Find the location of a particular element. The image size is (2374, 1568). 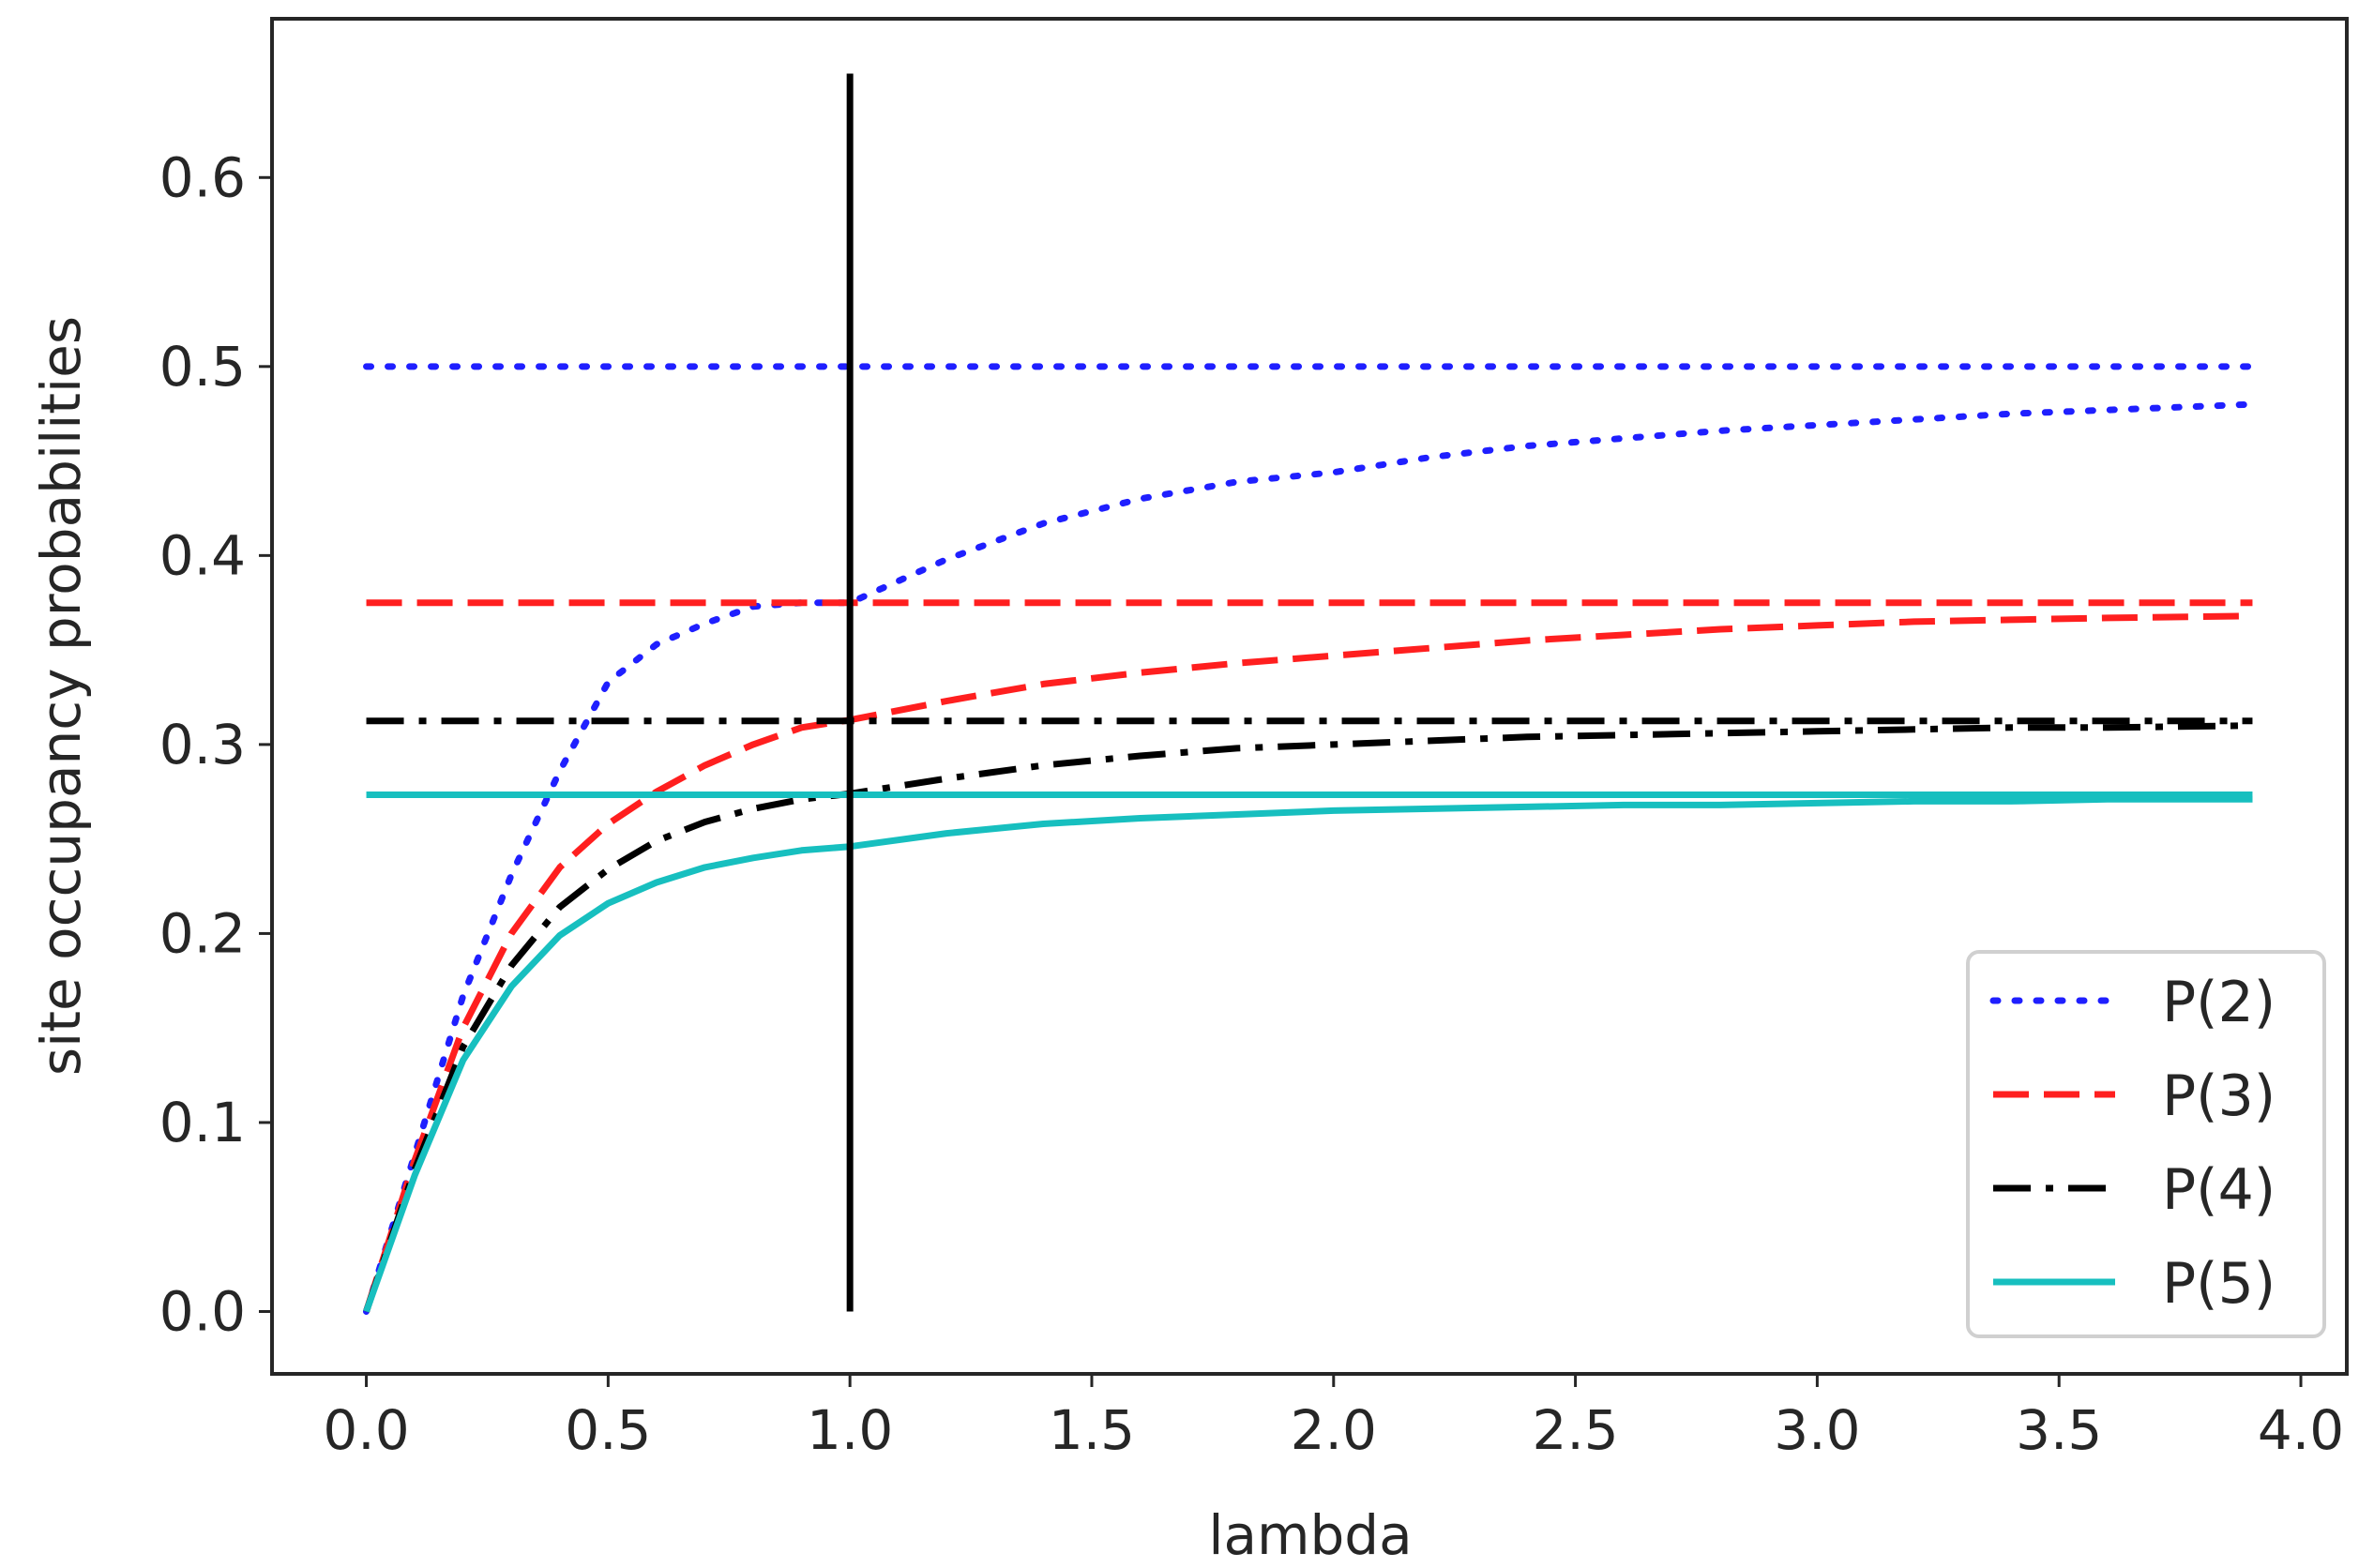

y-tick-label: 0.2 is located at coordinates (202, 933).